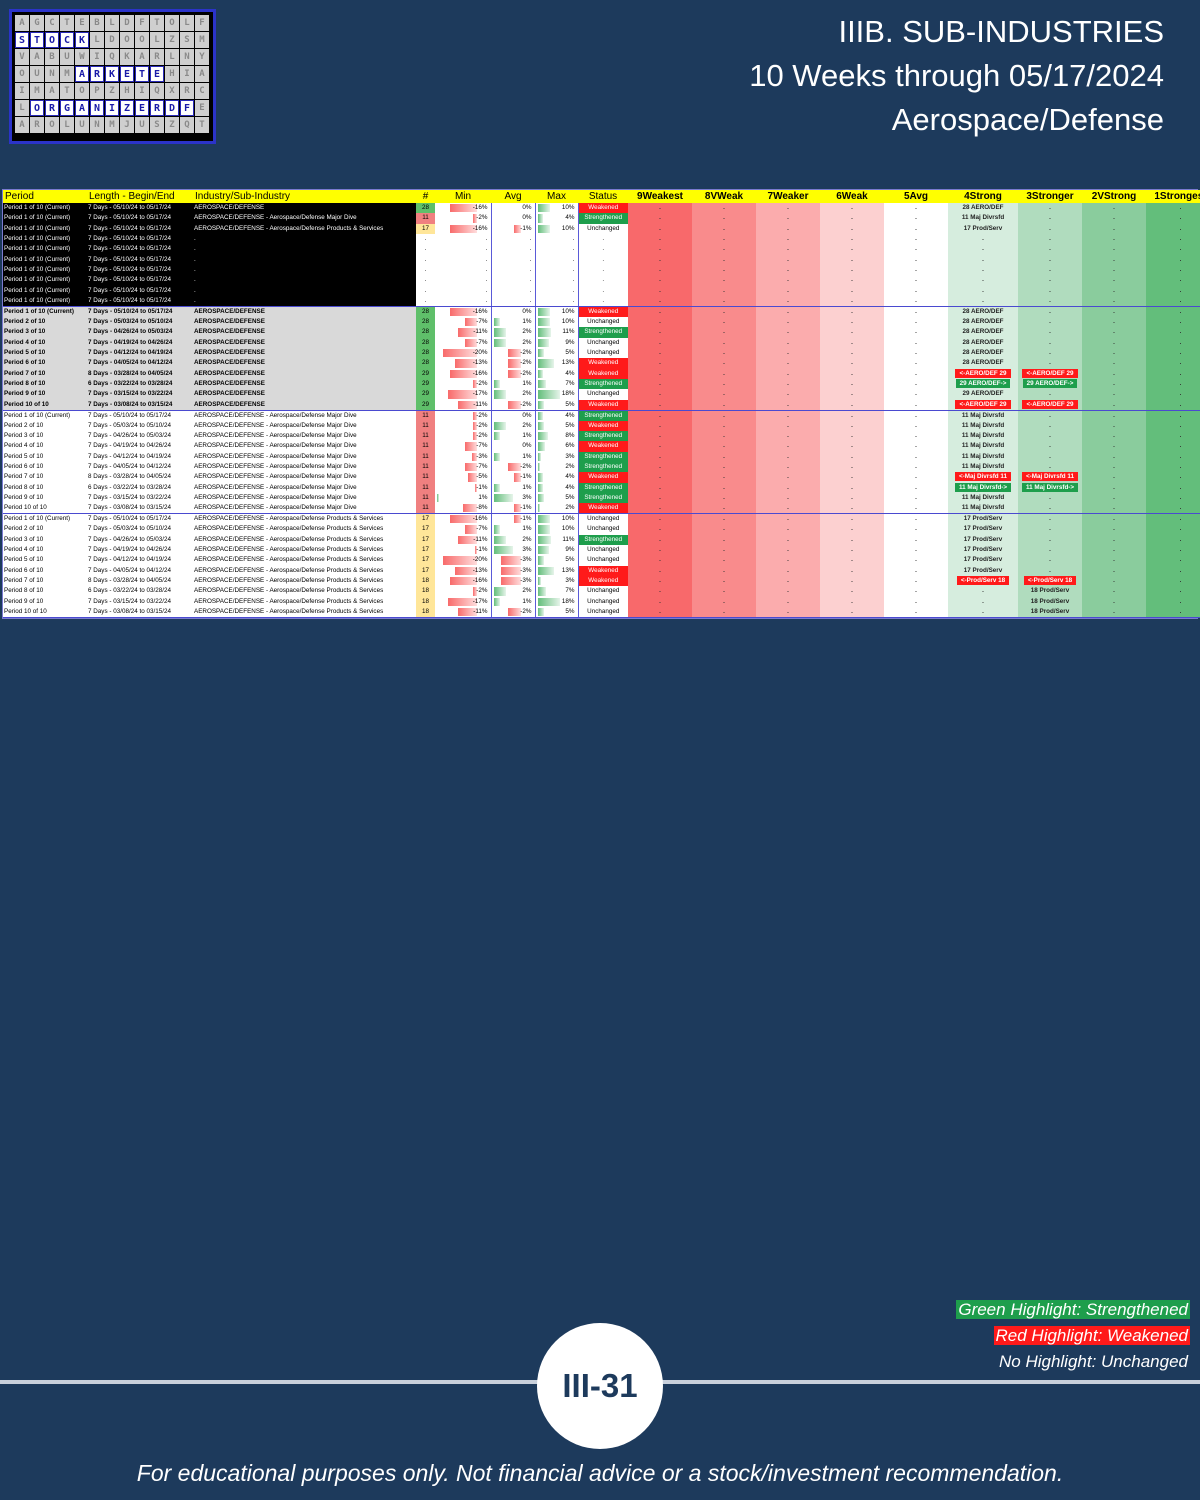  I want to click on min-cell: -20%, so click(463, 560).